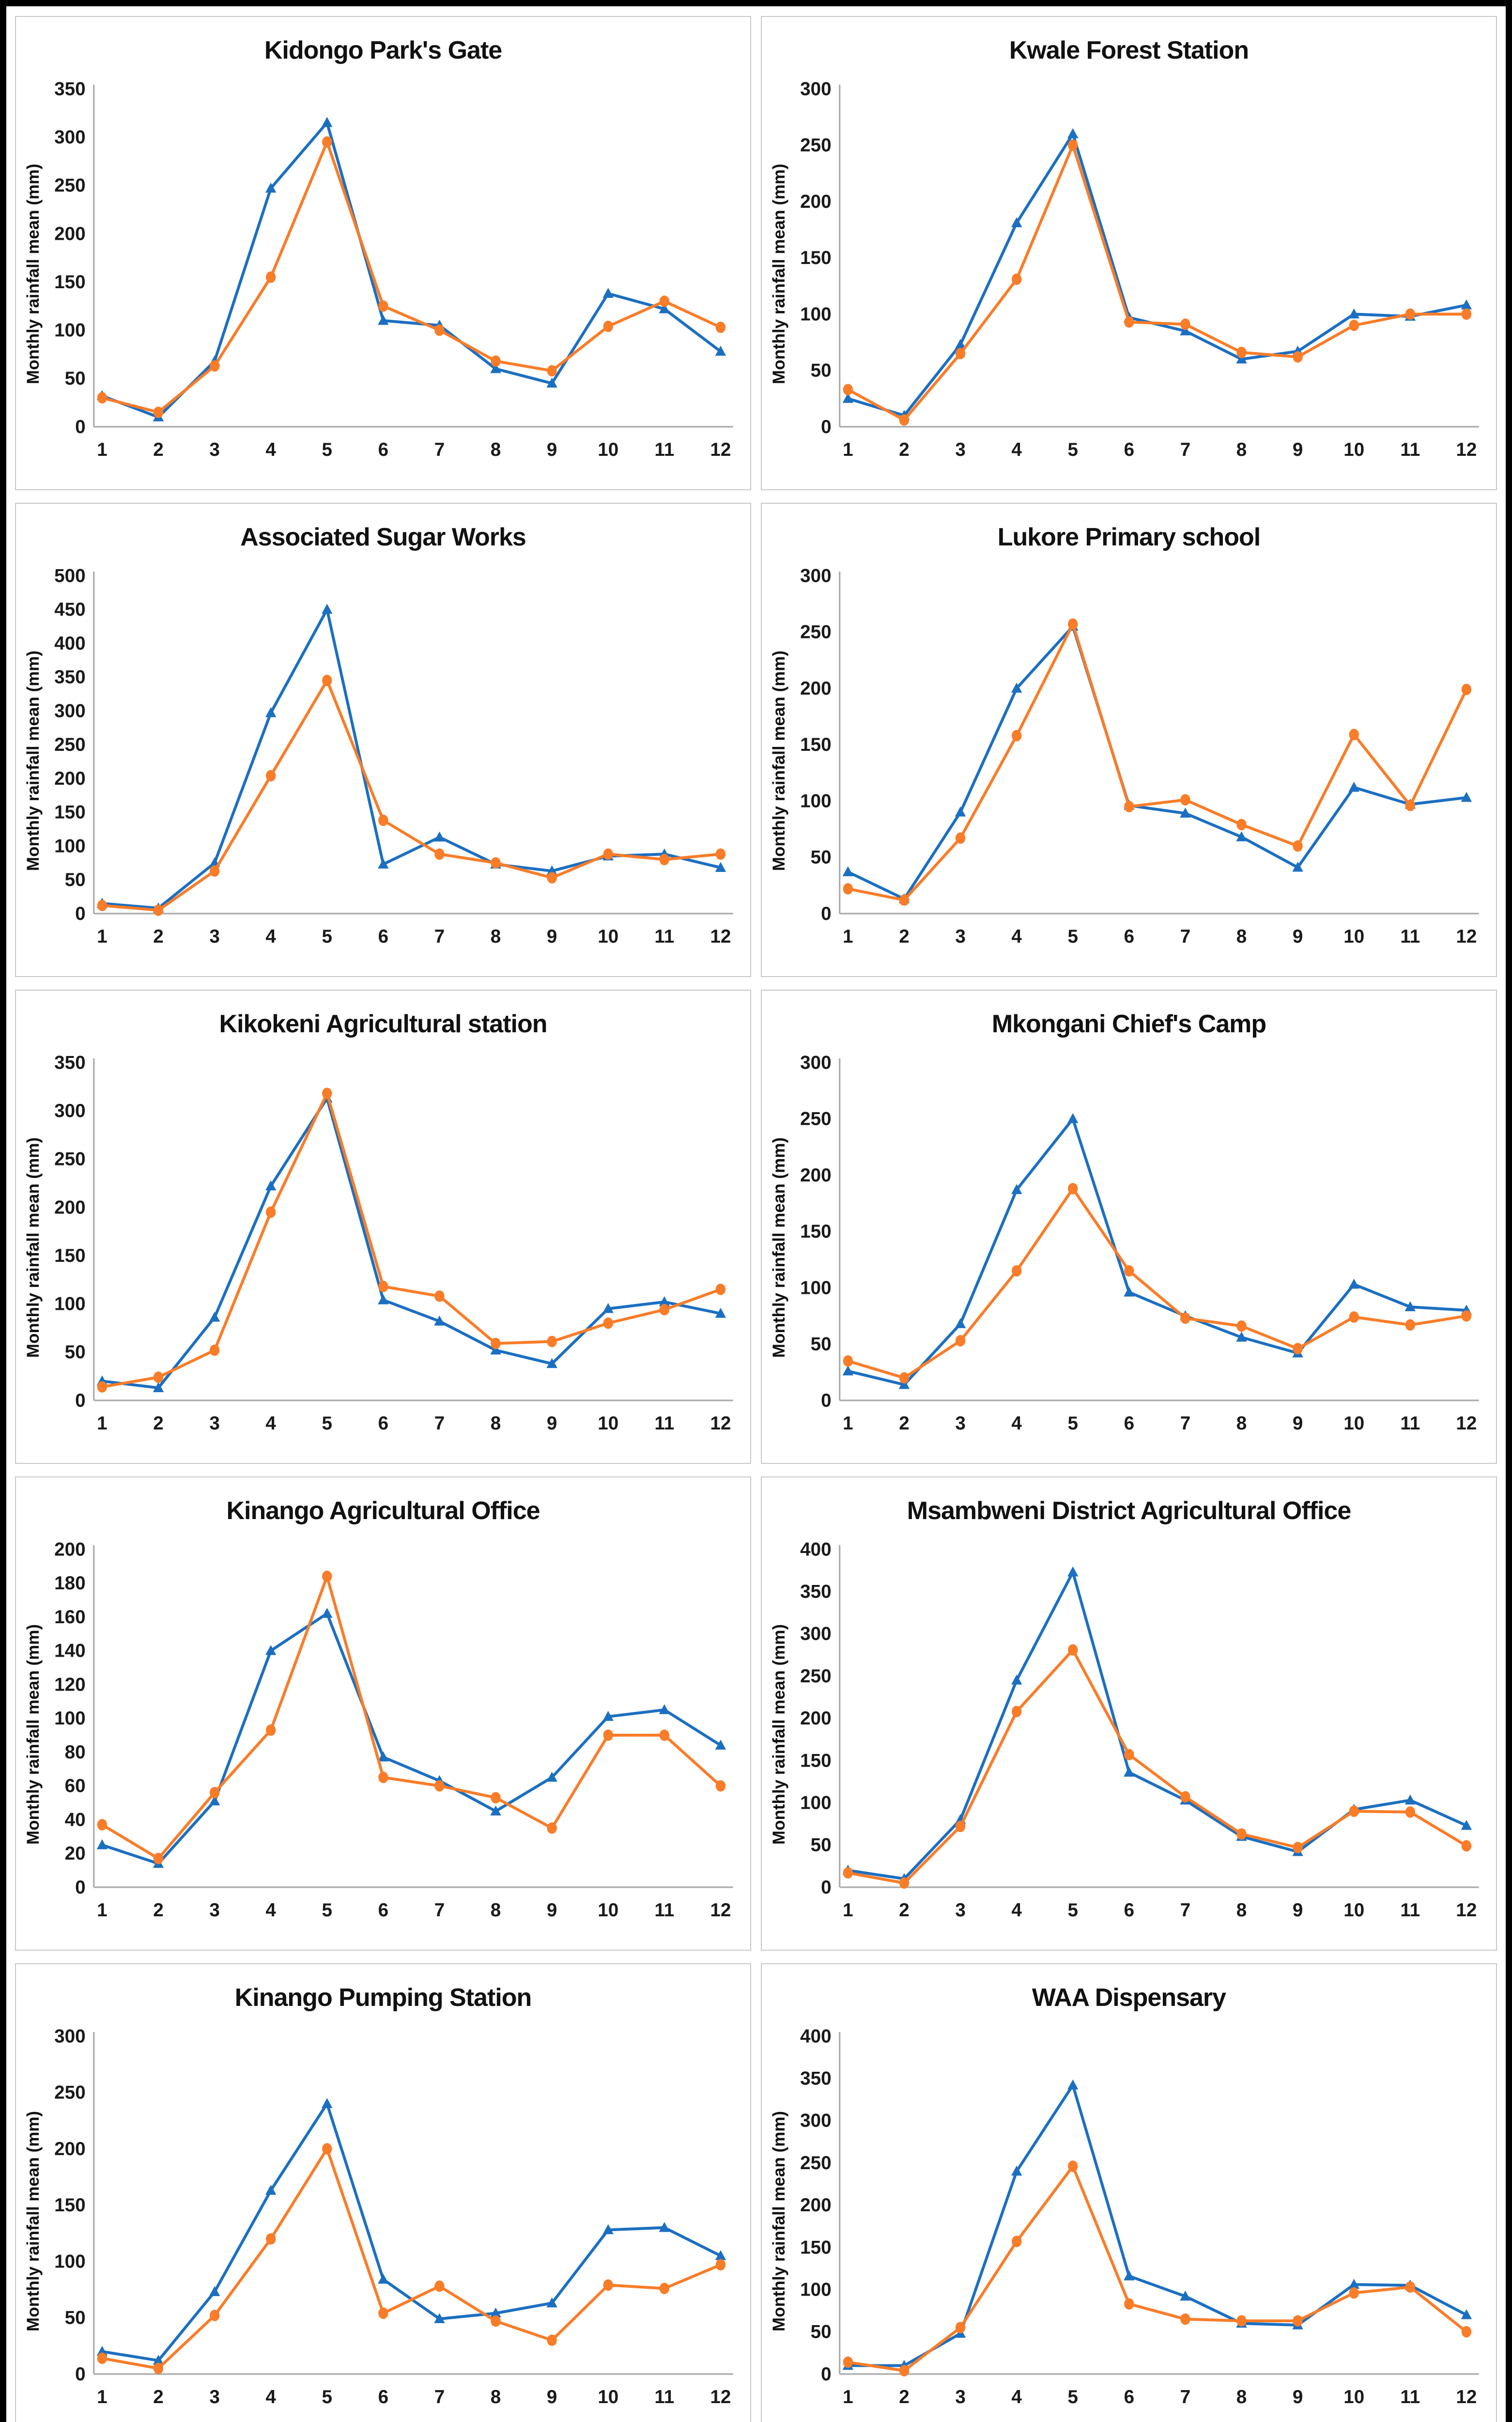 The width and height of the screenshot is (1512, 2422). What do you see at coordinates (70, 257) in the screenshot?
I see `y-tick-labels: 0 50 100 150 200 250 300 350` at bounding box center [70, 257].